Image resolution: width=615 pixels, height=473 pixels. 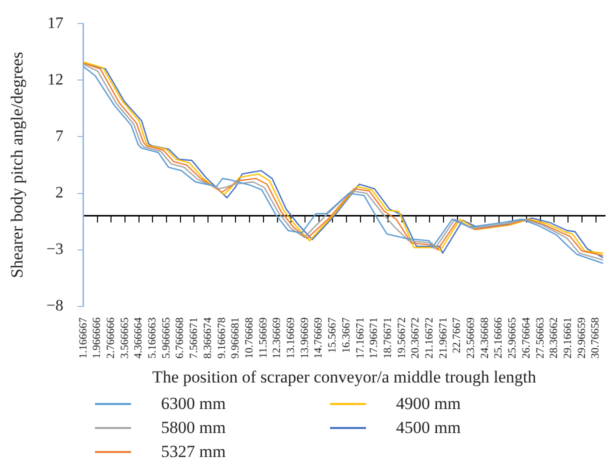 I want to click on x-tick-label: 23.56669, so click(x=471, y=337).